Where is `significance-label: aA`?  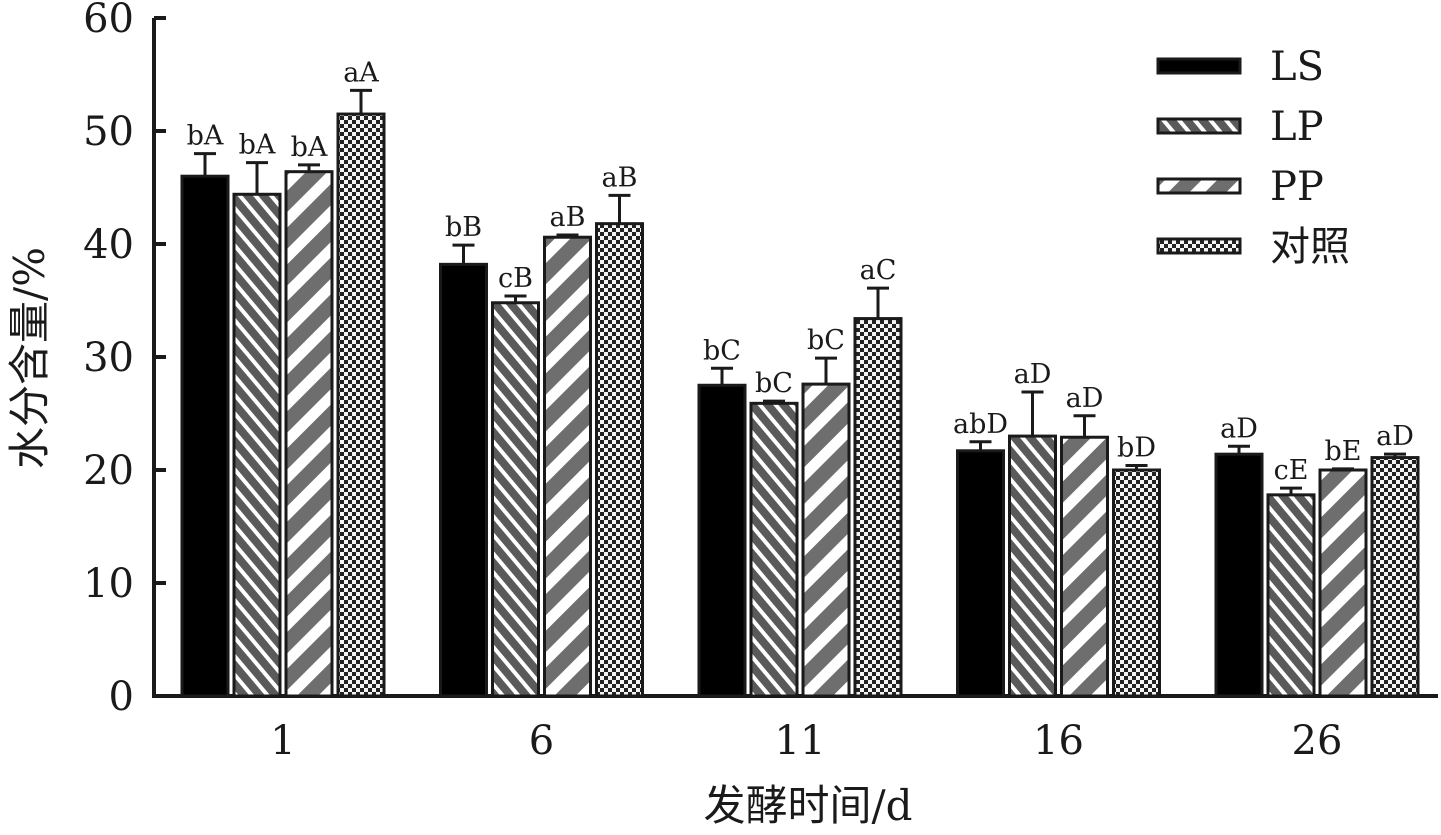
significance-label: aA is located at coordinates (361, 72).